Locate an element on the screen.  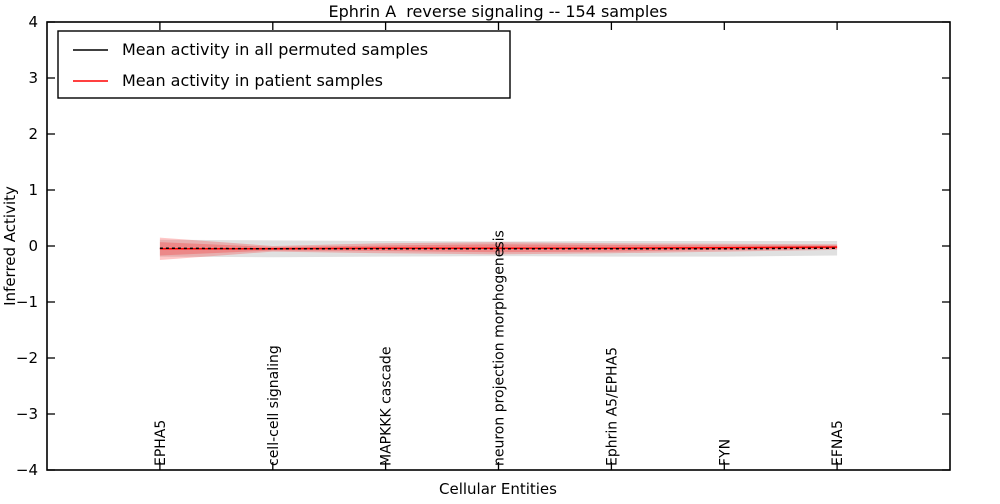
ytick-label: 1 is located at coordinates (33, 190).